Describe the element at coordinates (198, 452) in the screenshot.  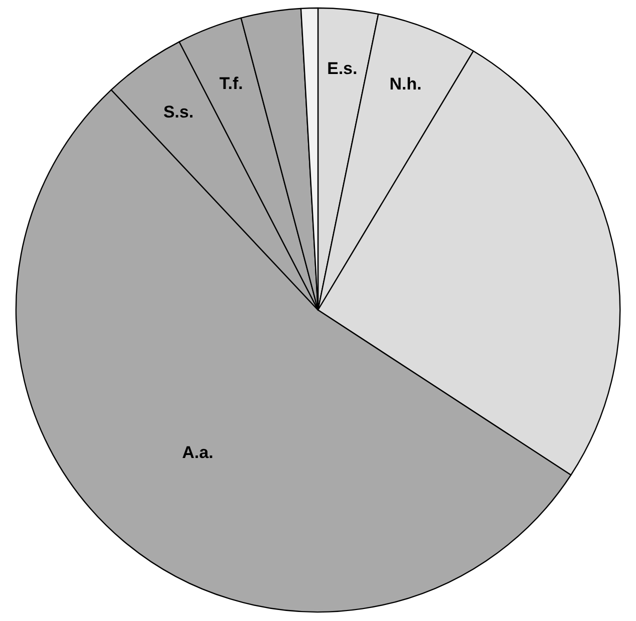
I see `slice-label: A.a.` at that location.